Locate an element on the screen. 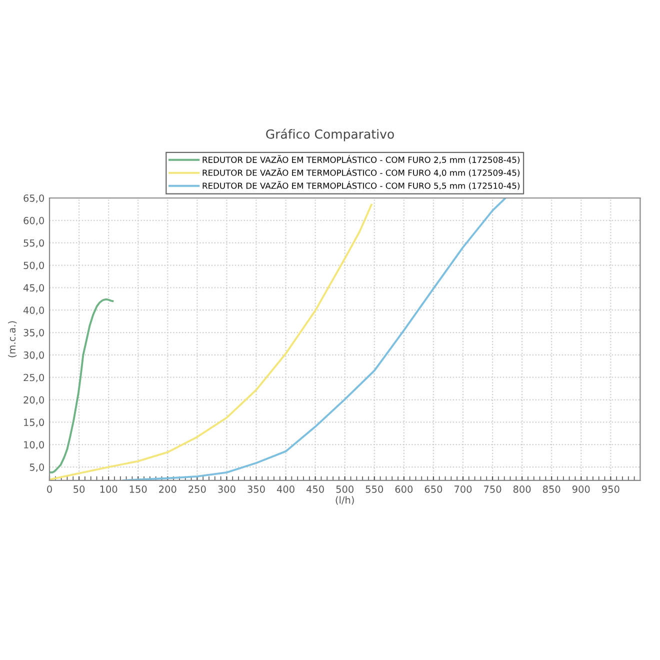 The height and width of the screenshot is (660, 660). x-tick-label: 350 is located at coordinates (256, 489).